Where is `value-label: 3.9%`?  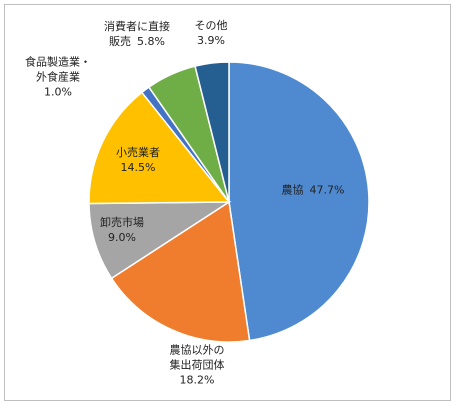 value-label: 3.9% is located at coordinates (211, 40).